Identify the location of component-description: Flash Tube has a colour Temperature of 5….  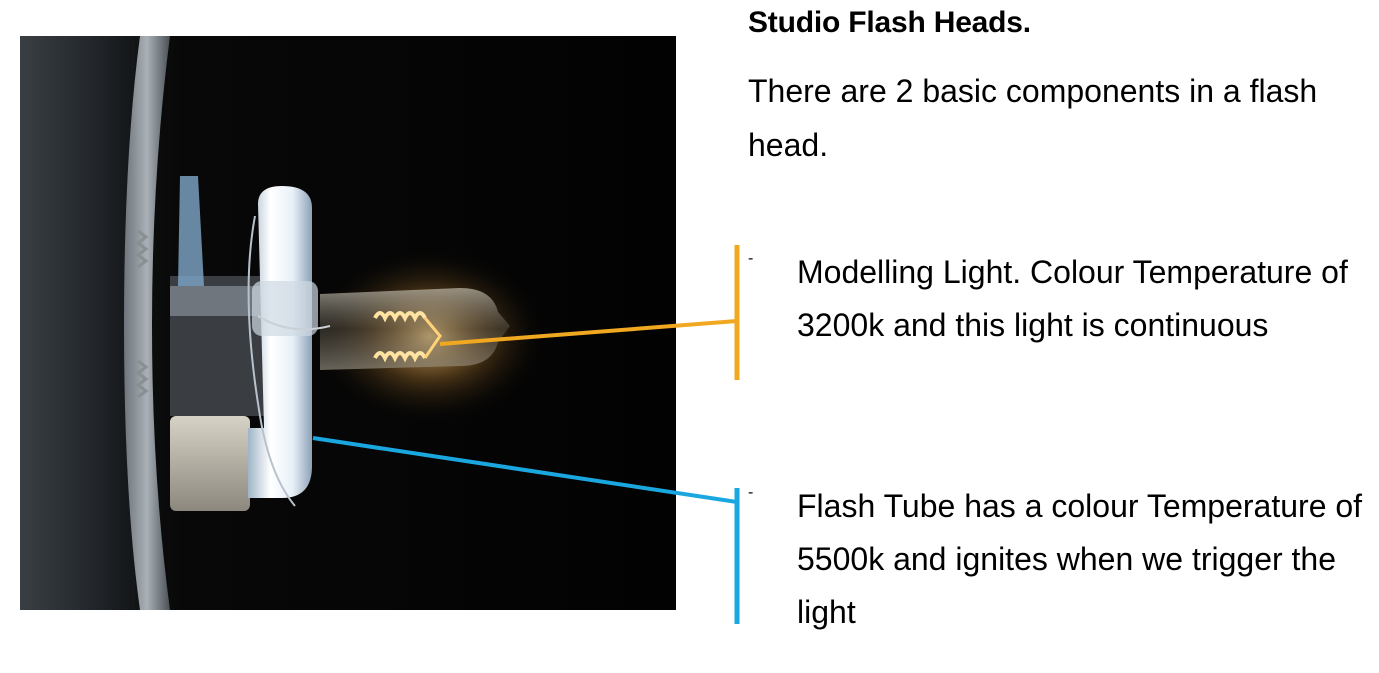
(1080, 559).